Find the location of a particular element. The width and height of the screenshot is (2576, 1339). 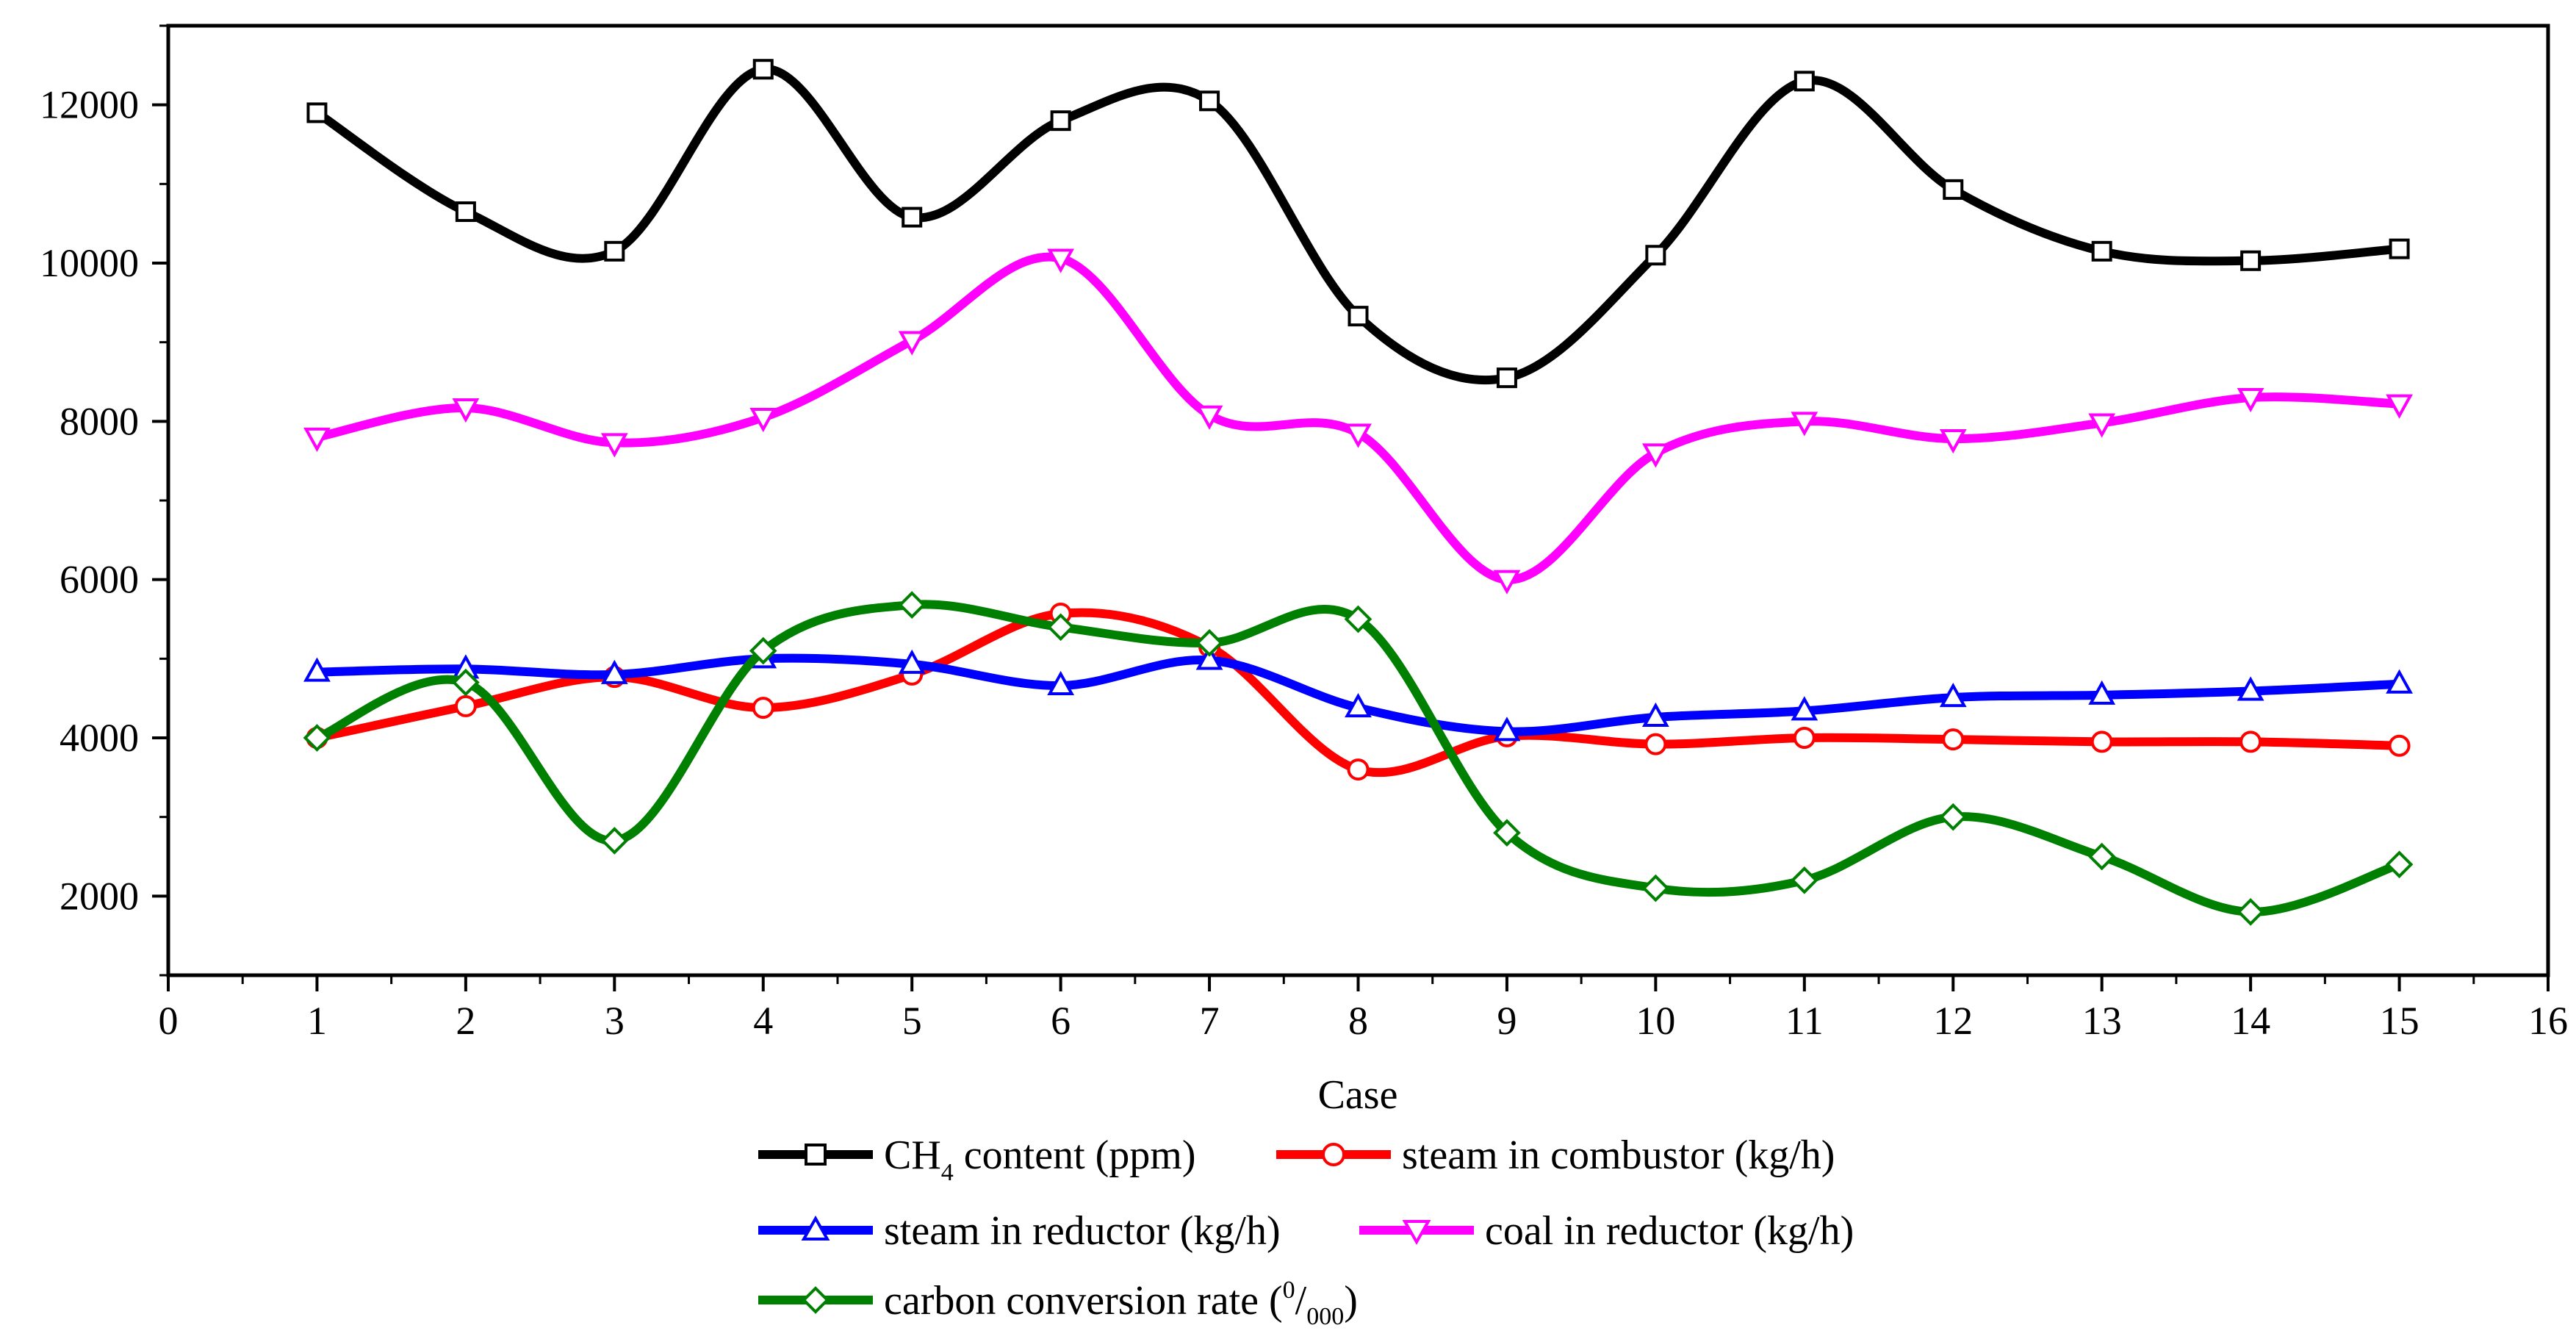

y-tick-label: 2000 is located at coordinates (99, 896).